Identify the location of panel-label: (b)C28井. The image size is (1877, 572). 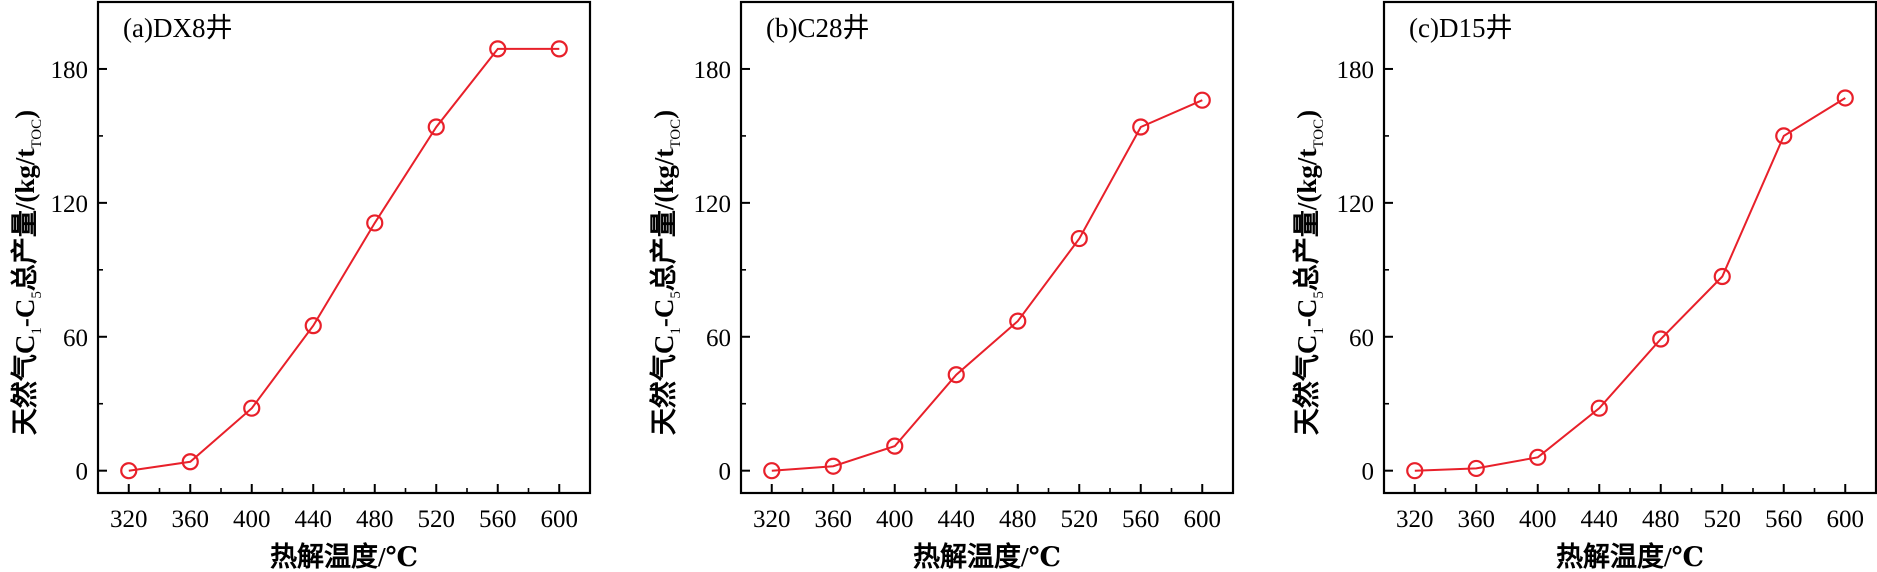
(818, 28).